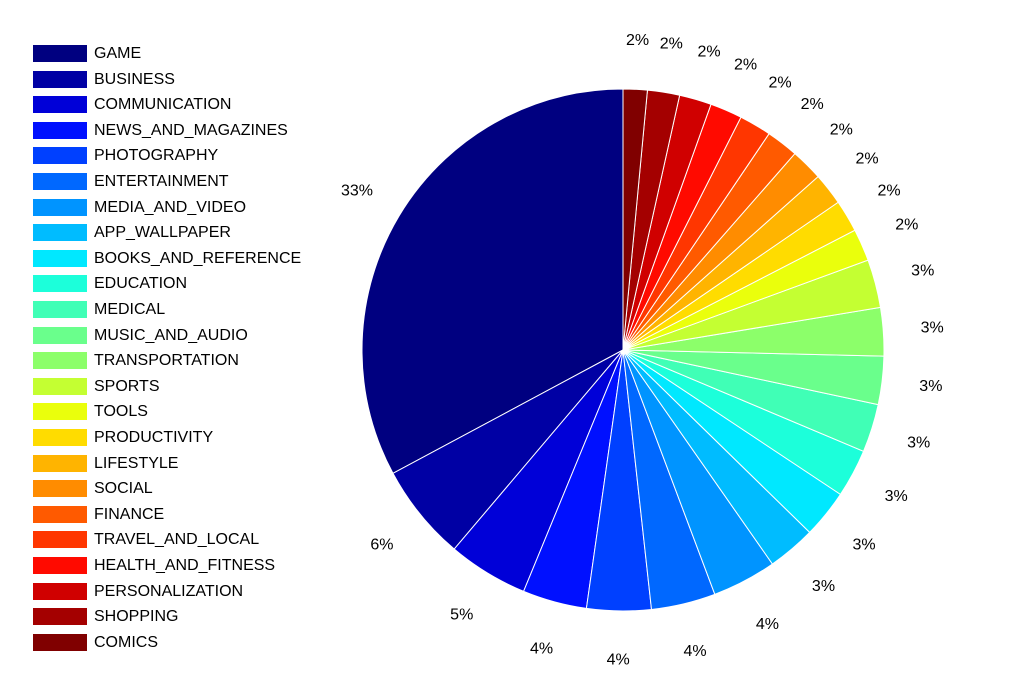 This screenshot has width=1013, height=689. What do you see at coordinates (461, 614) in the screenshot?
I see `slice-percent-label: 5%` at bounding box center [461, 614].